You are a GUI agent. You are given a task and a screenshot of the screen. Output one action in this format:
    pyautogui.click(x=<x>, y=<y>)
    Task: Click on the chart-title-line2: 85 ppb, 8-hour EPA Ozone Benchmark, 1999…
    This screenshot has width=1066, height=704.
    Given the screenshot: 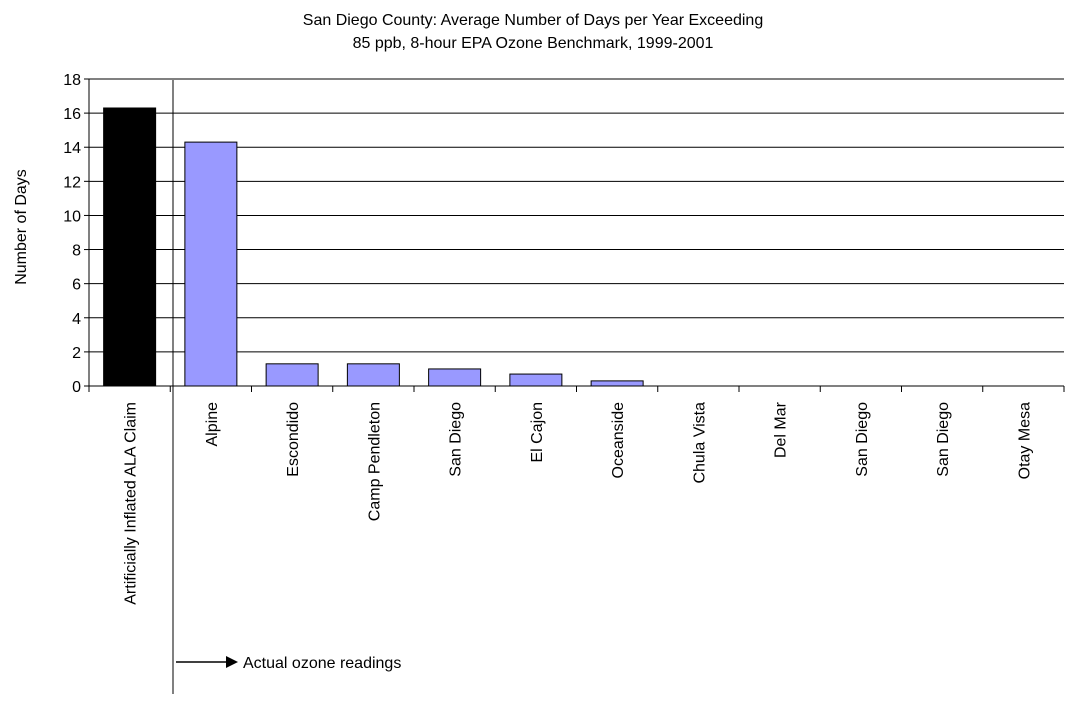 What is the action you would take?
    pyautogui.click(x=533, y=43)
    